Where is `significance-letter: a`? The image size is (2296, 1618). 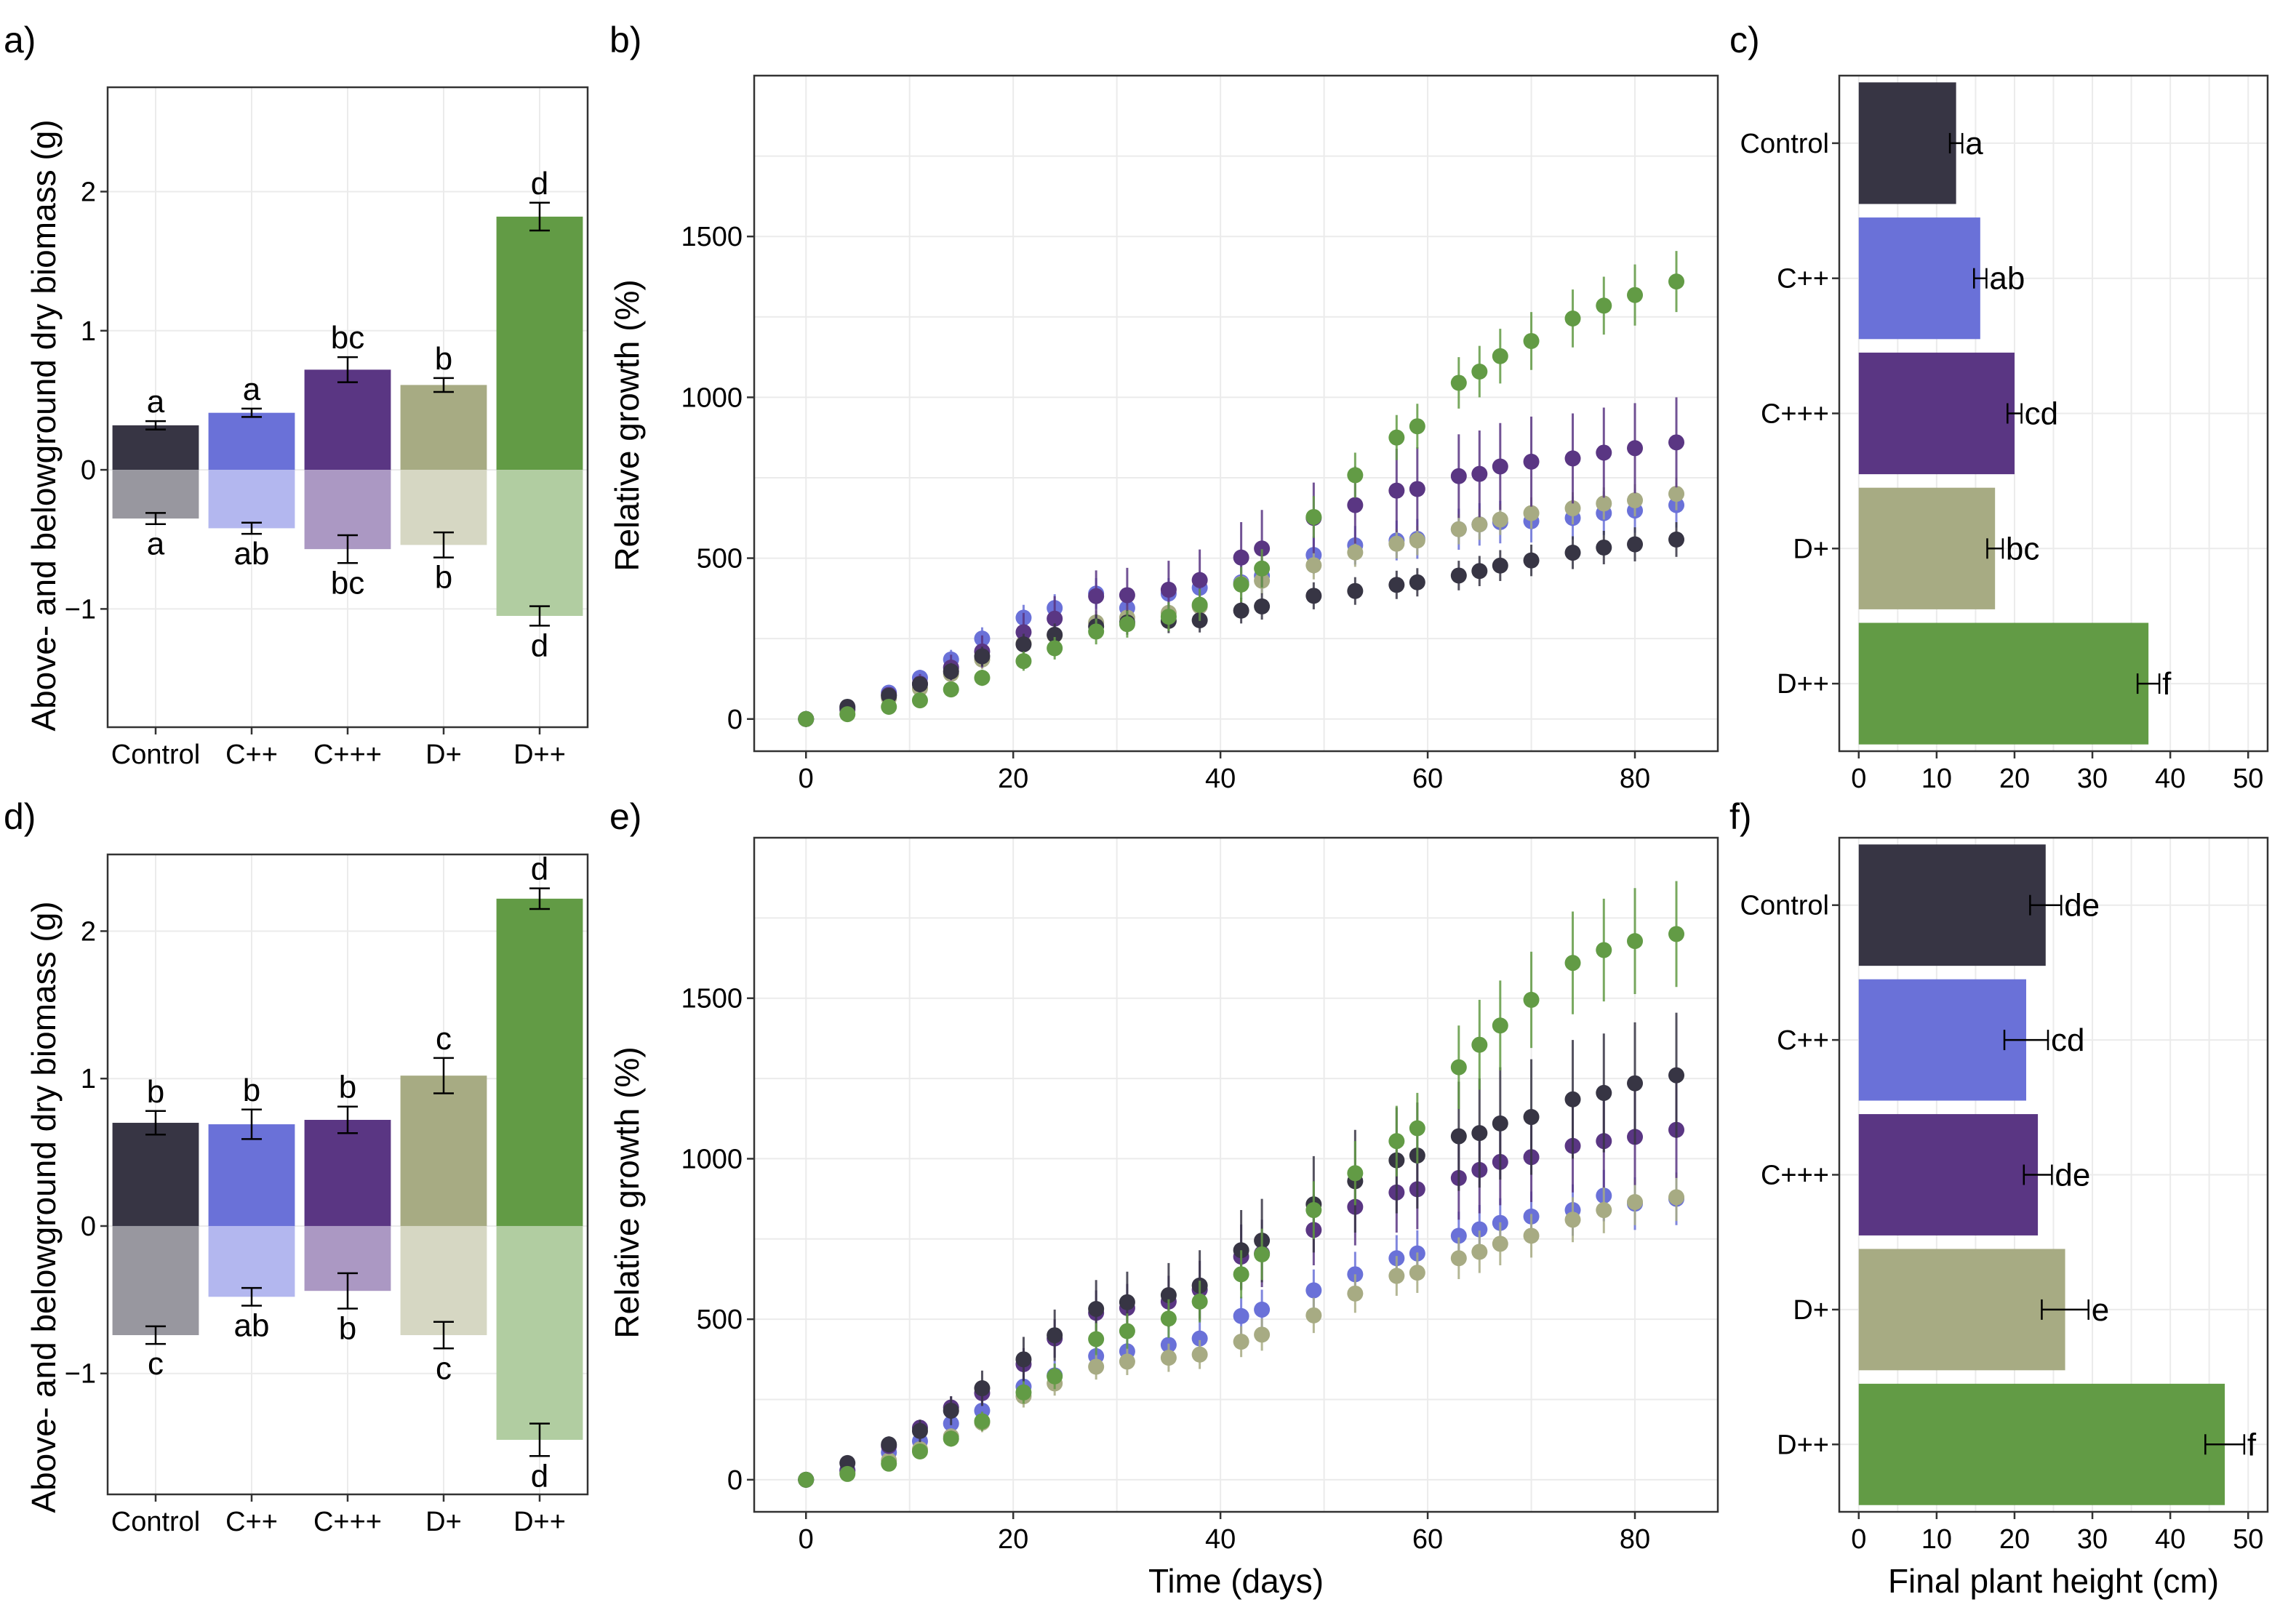 significance-letter: a is located at coordinates (156, 544).